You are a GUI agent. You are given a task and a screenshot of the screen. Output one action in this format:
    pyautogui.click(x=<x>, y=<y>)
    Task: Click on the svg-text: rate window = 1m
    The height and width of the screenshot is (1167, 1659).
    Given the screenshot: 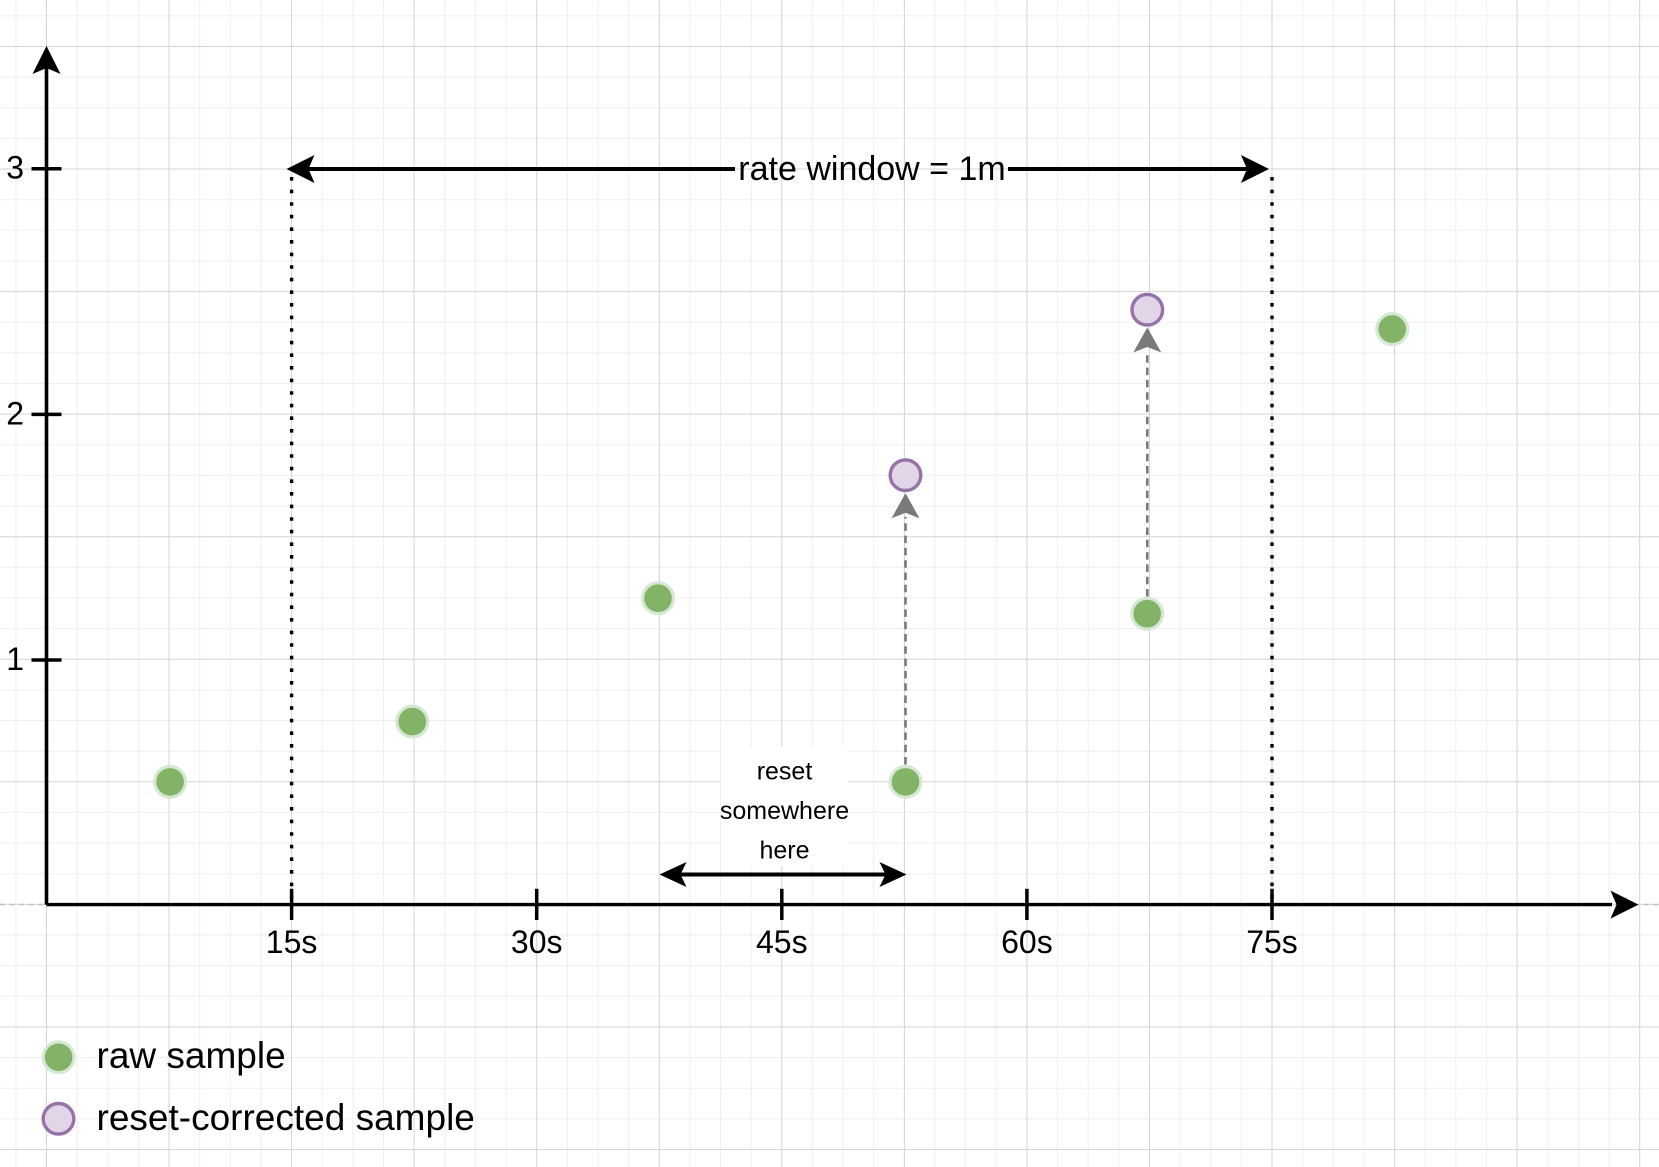 What is the action you would take?
    pyautogui.click(x=871, y=169)
    